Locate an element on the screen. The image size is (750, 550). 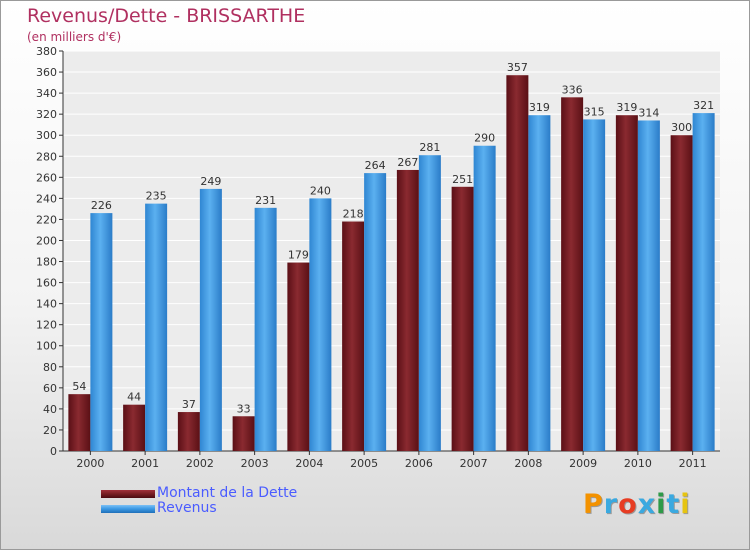
y-tick-label: 280 is located at coordinates (46, 156).